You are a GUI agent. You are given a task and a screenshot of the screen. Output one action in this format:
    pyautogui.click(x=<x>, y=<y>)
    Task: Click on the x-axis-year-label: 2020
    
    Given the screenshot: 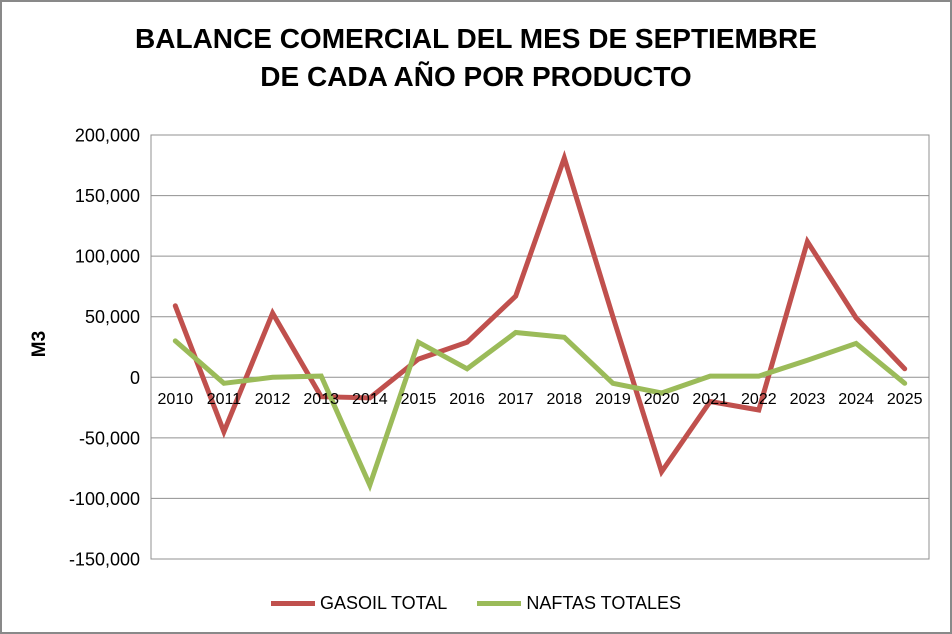 What is the action you would take?
    pyautogui.click(x=662, y=399)
    